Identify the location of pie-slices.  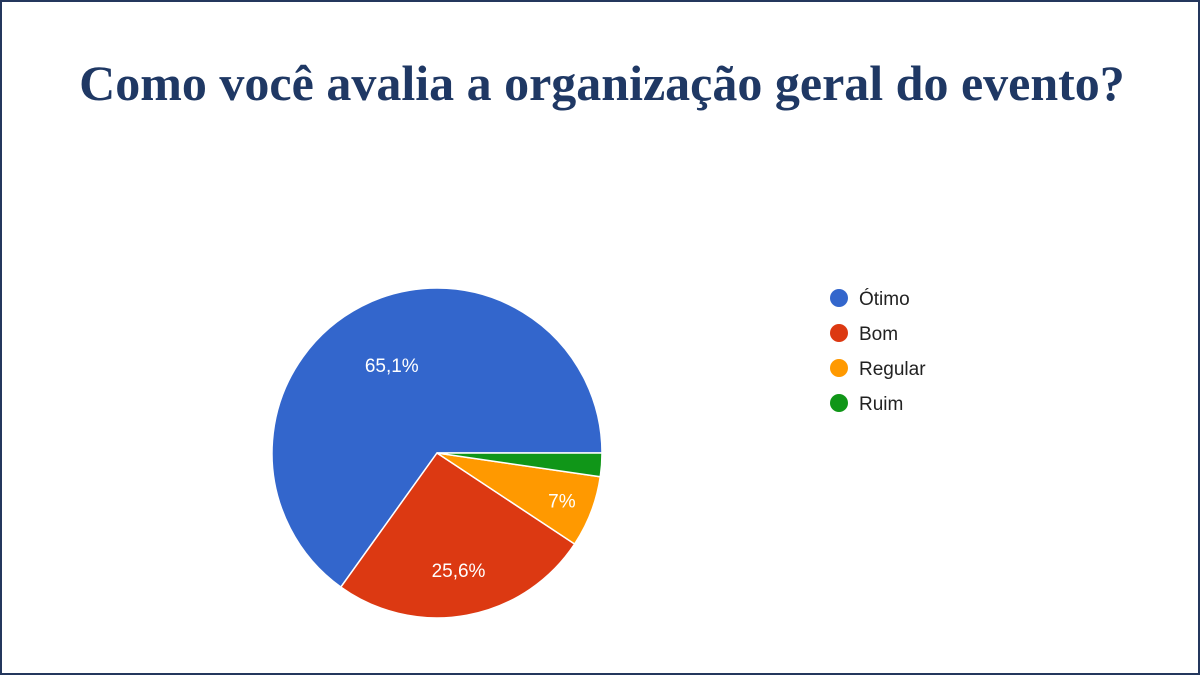
(437, 453).